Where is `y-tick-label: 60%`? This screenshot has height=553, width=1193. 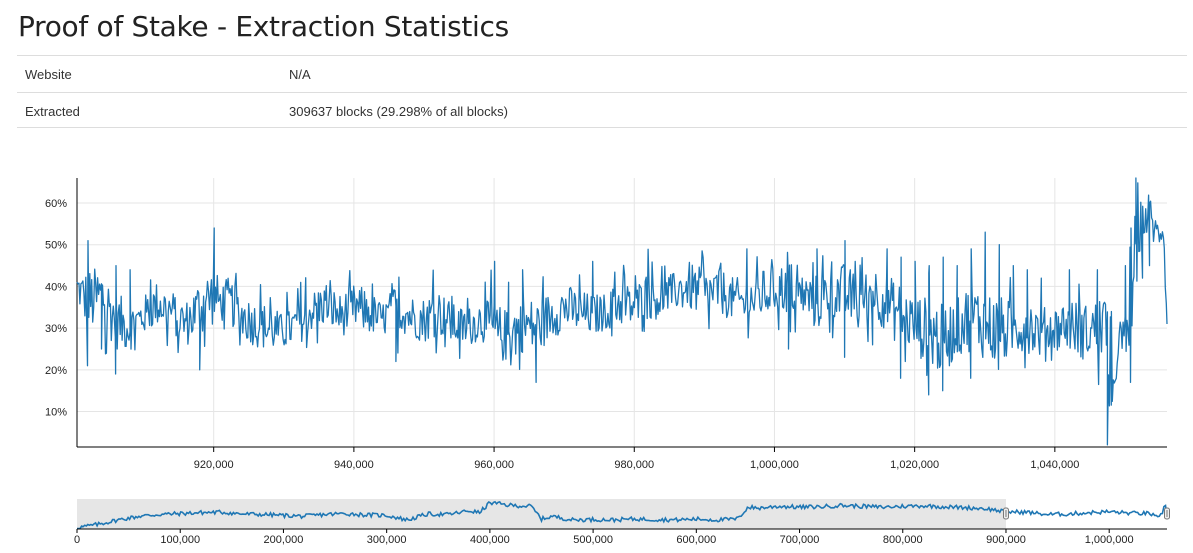 y-tick-label: 60% is located at coordinates (56, 204).